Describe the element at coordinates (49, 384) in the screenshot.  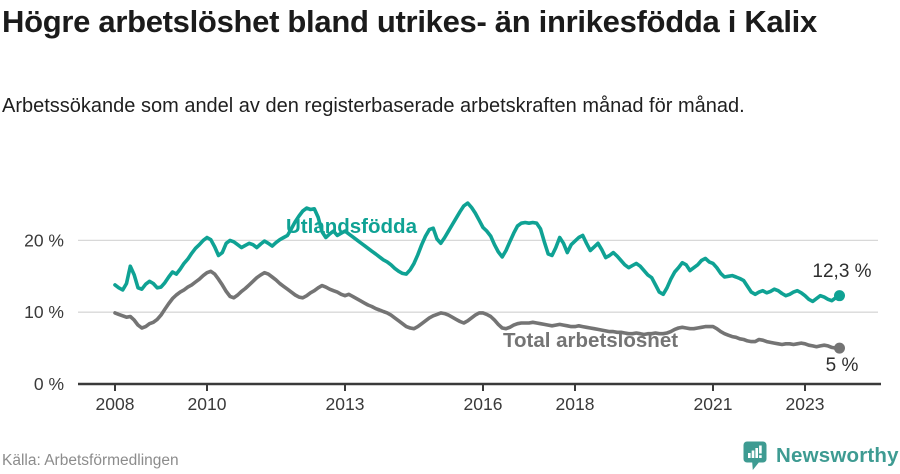
I see `y-axis-tick-label: 0 %` at that location.